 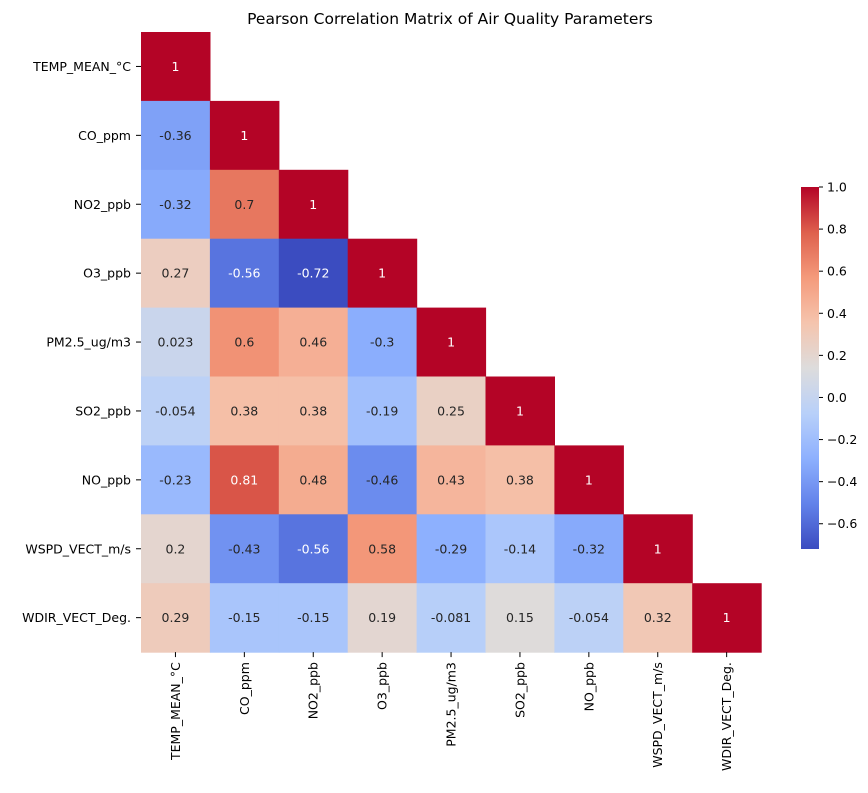 I want to click on x-tick-label: NO2_ppb, so click(x=313, y=690).